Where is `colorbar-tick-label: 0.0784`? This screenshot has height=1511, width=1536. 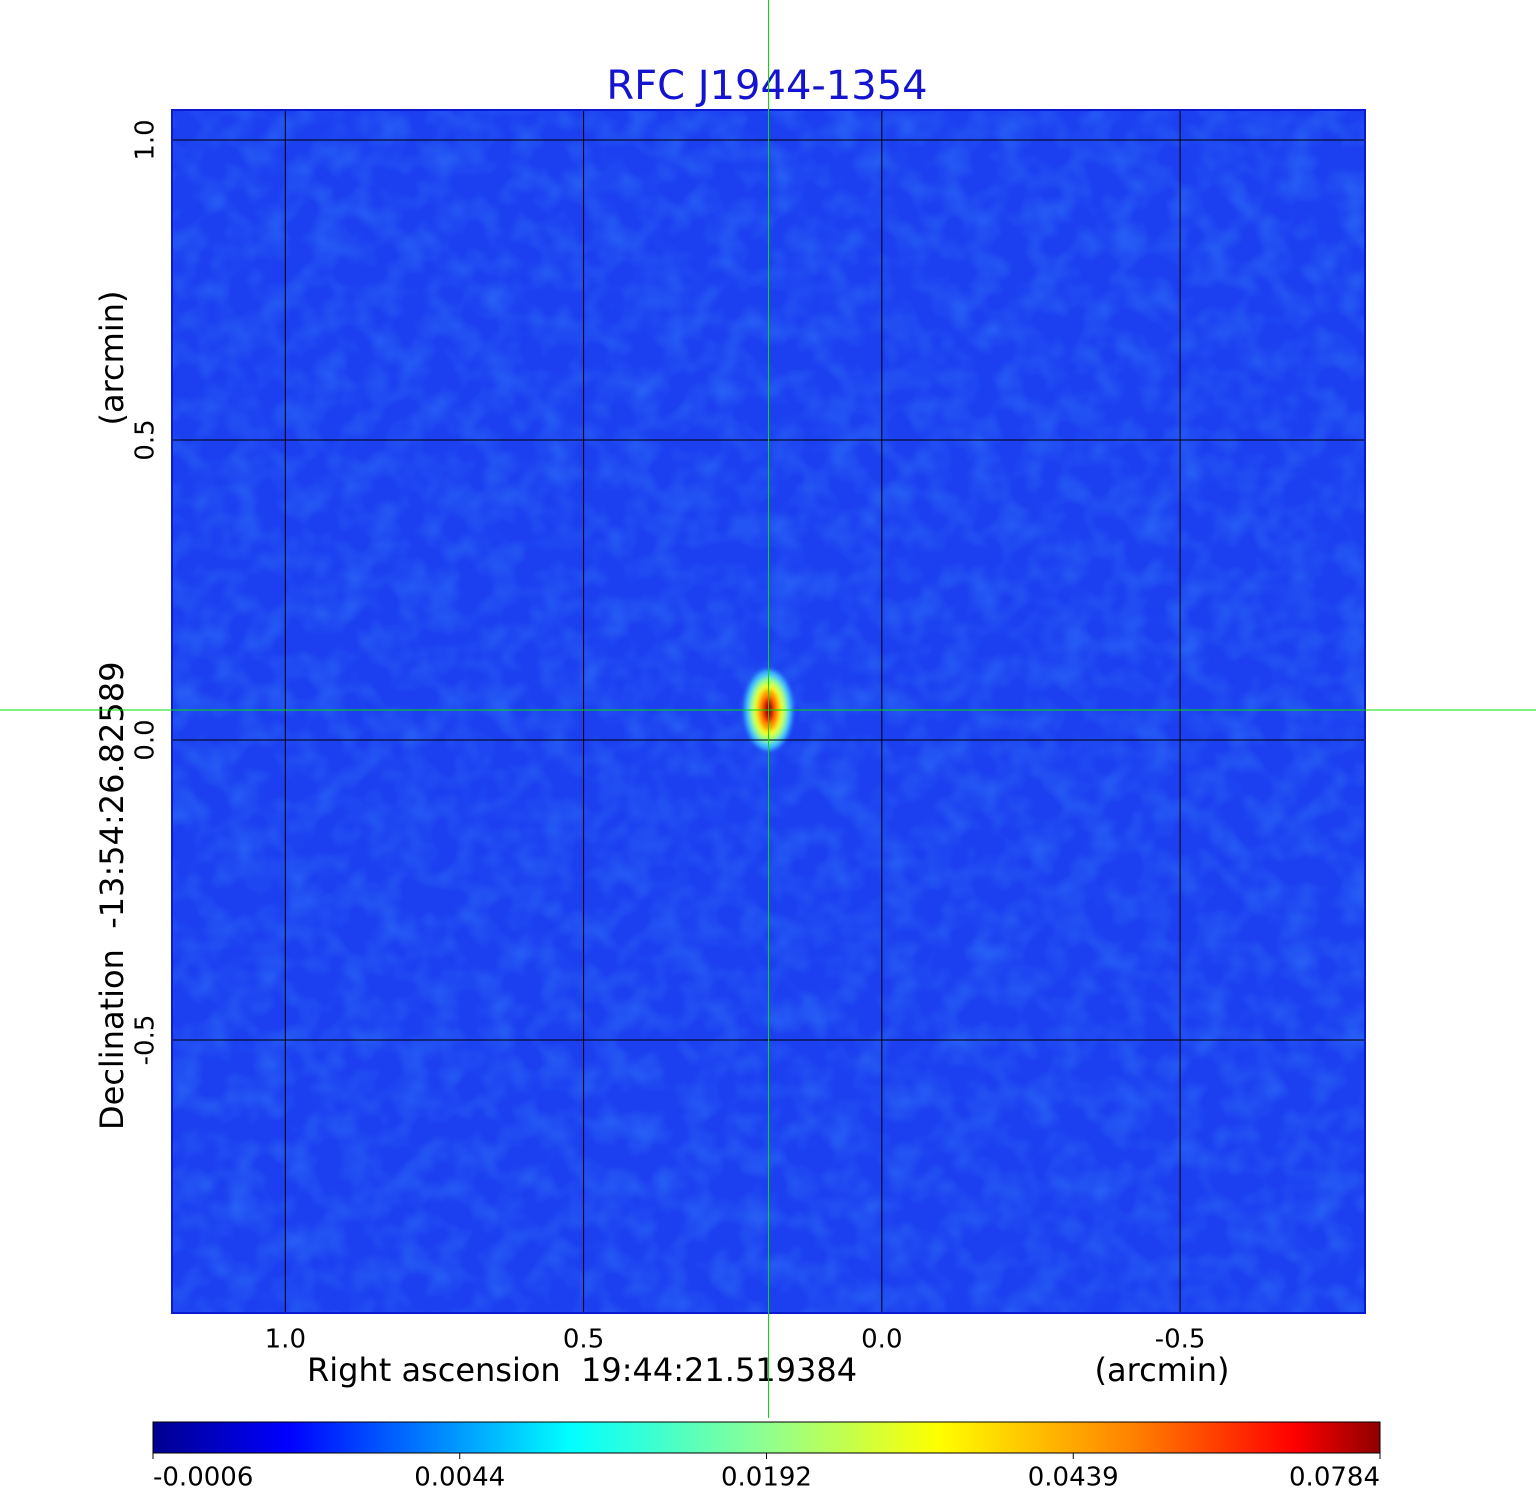
colorbar-tick-label: 0.0784 is located at coordinates (1334, 1478).